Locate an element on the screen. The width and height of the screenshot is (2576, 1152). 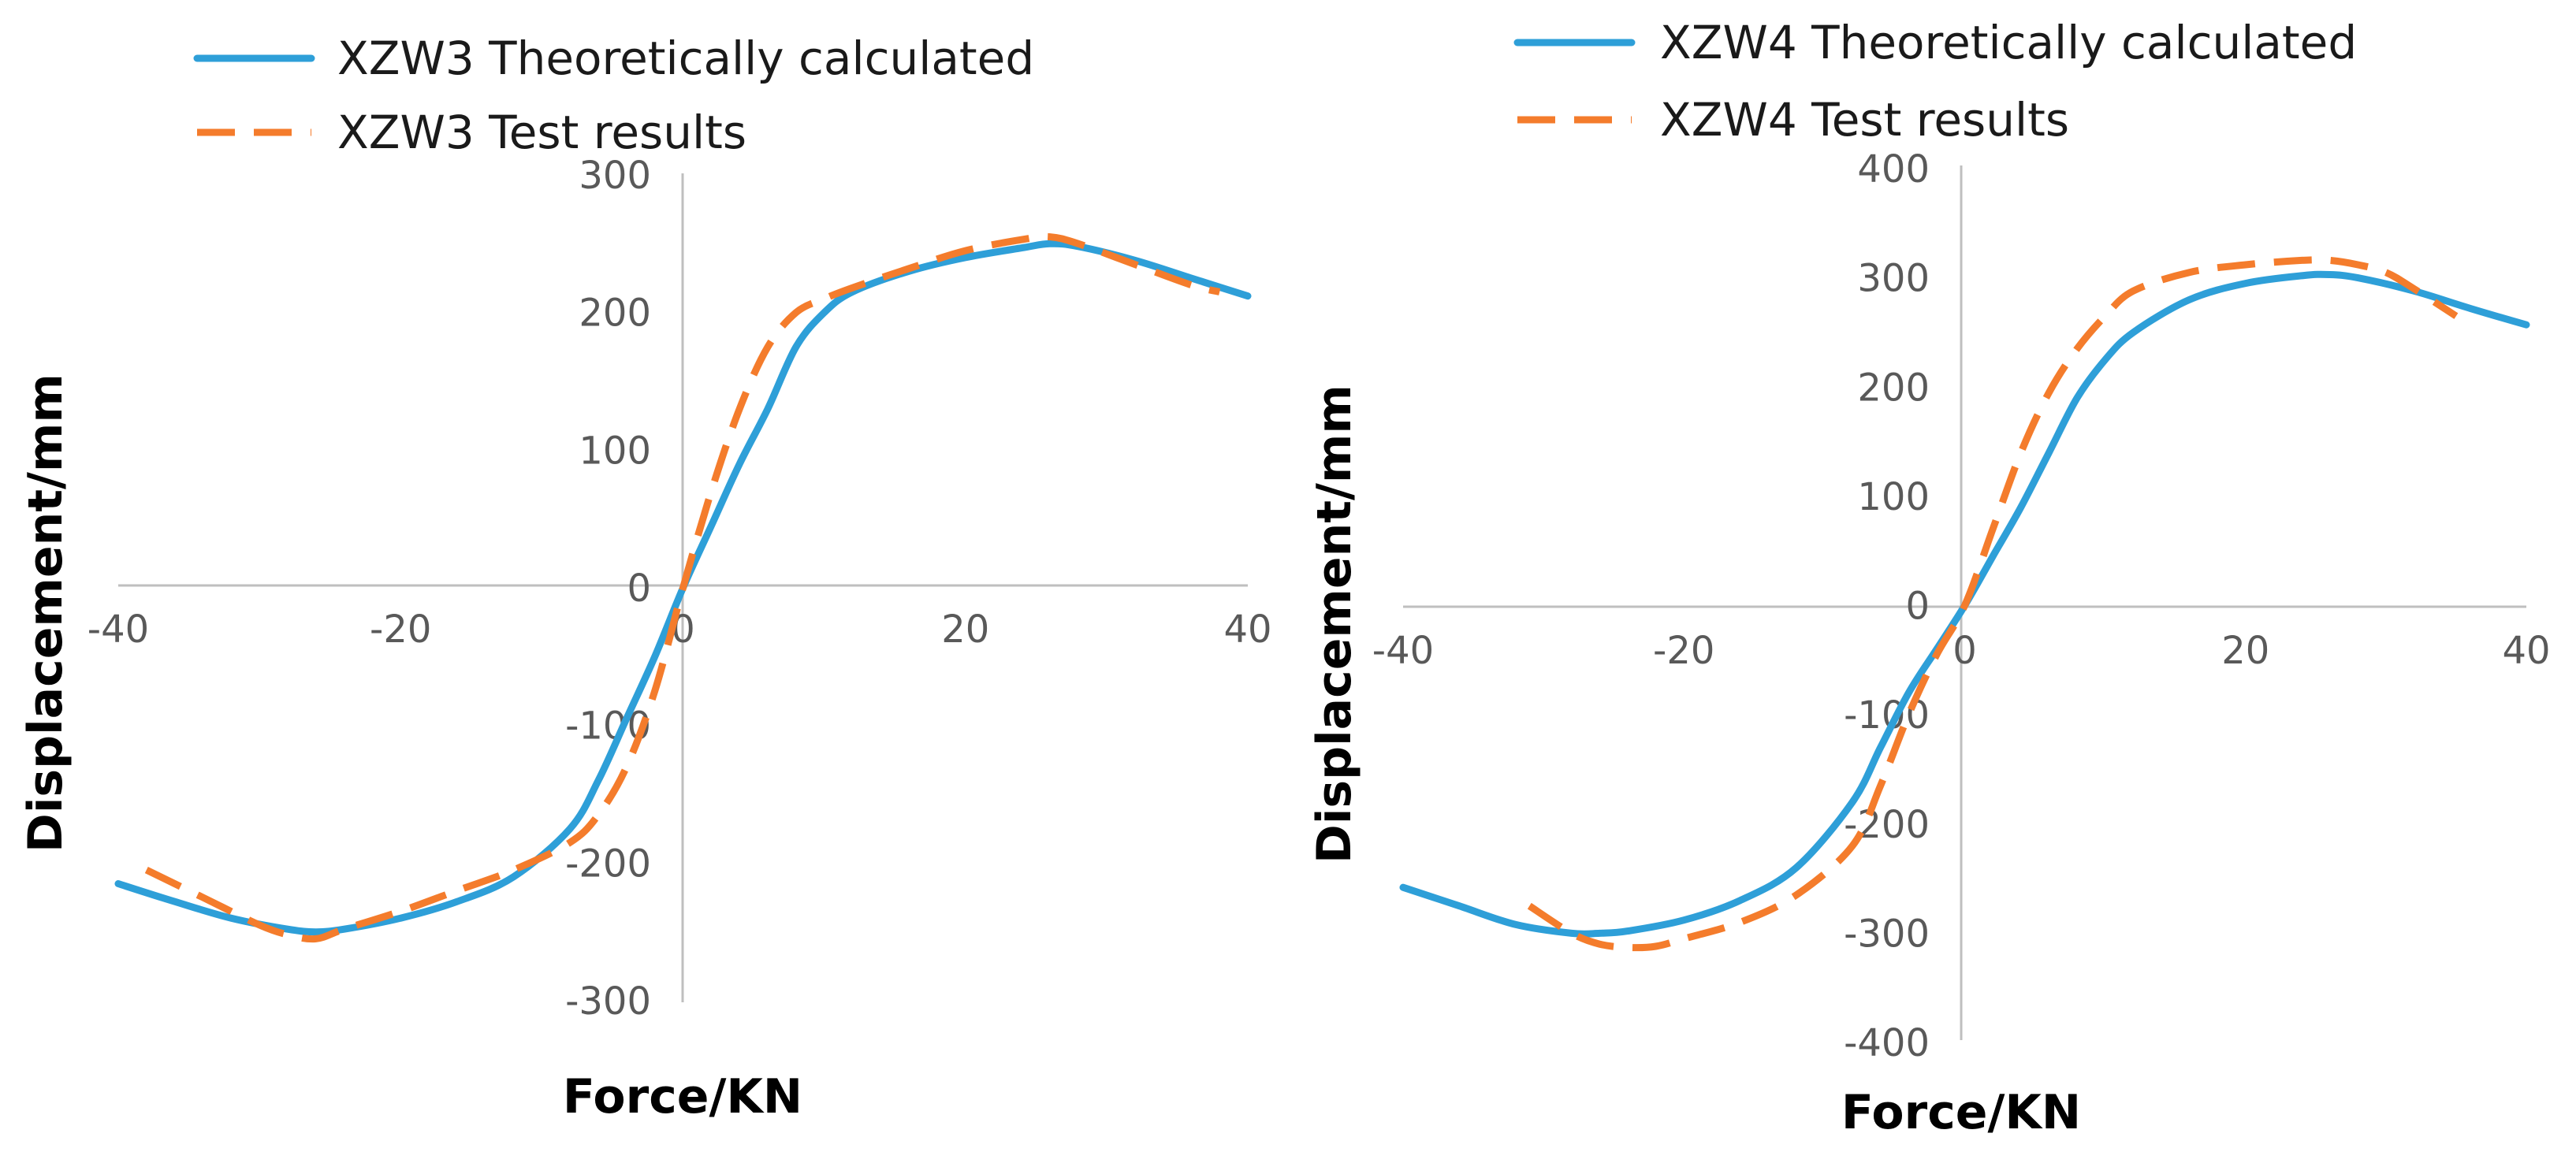
y-tick-label-right: 400 is located at coordinates (1893, 169).